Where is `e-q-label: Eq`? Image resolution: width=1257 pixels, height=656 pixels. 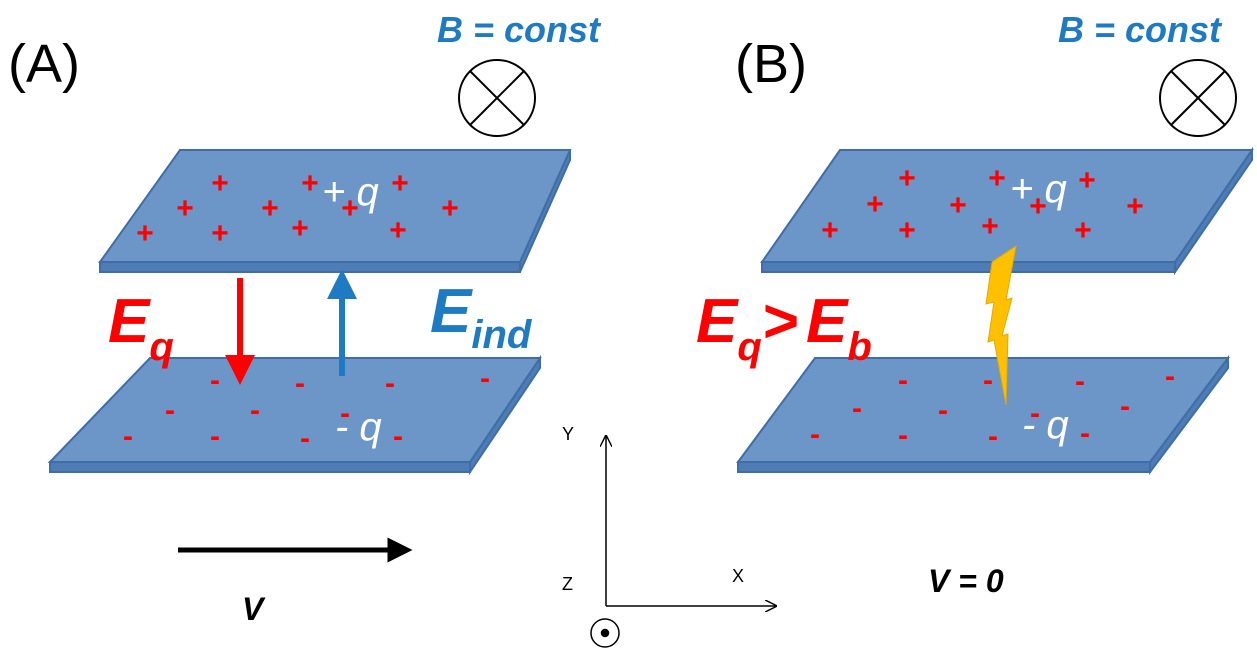
e-q-label: Eq is located at coordinates (141, 328).